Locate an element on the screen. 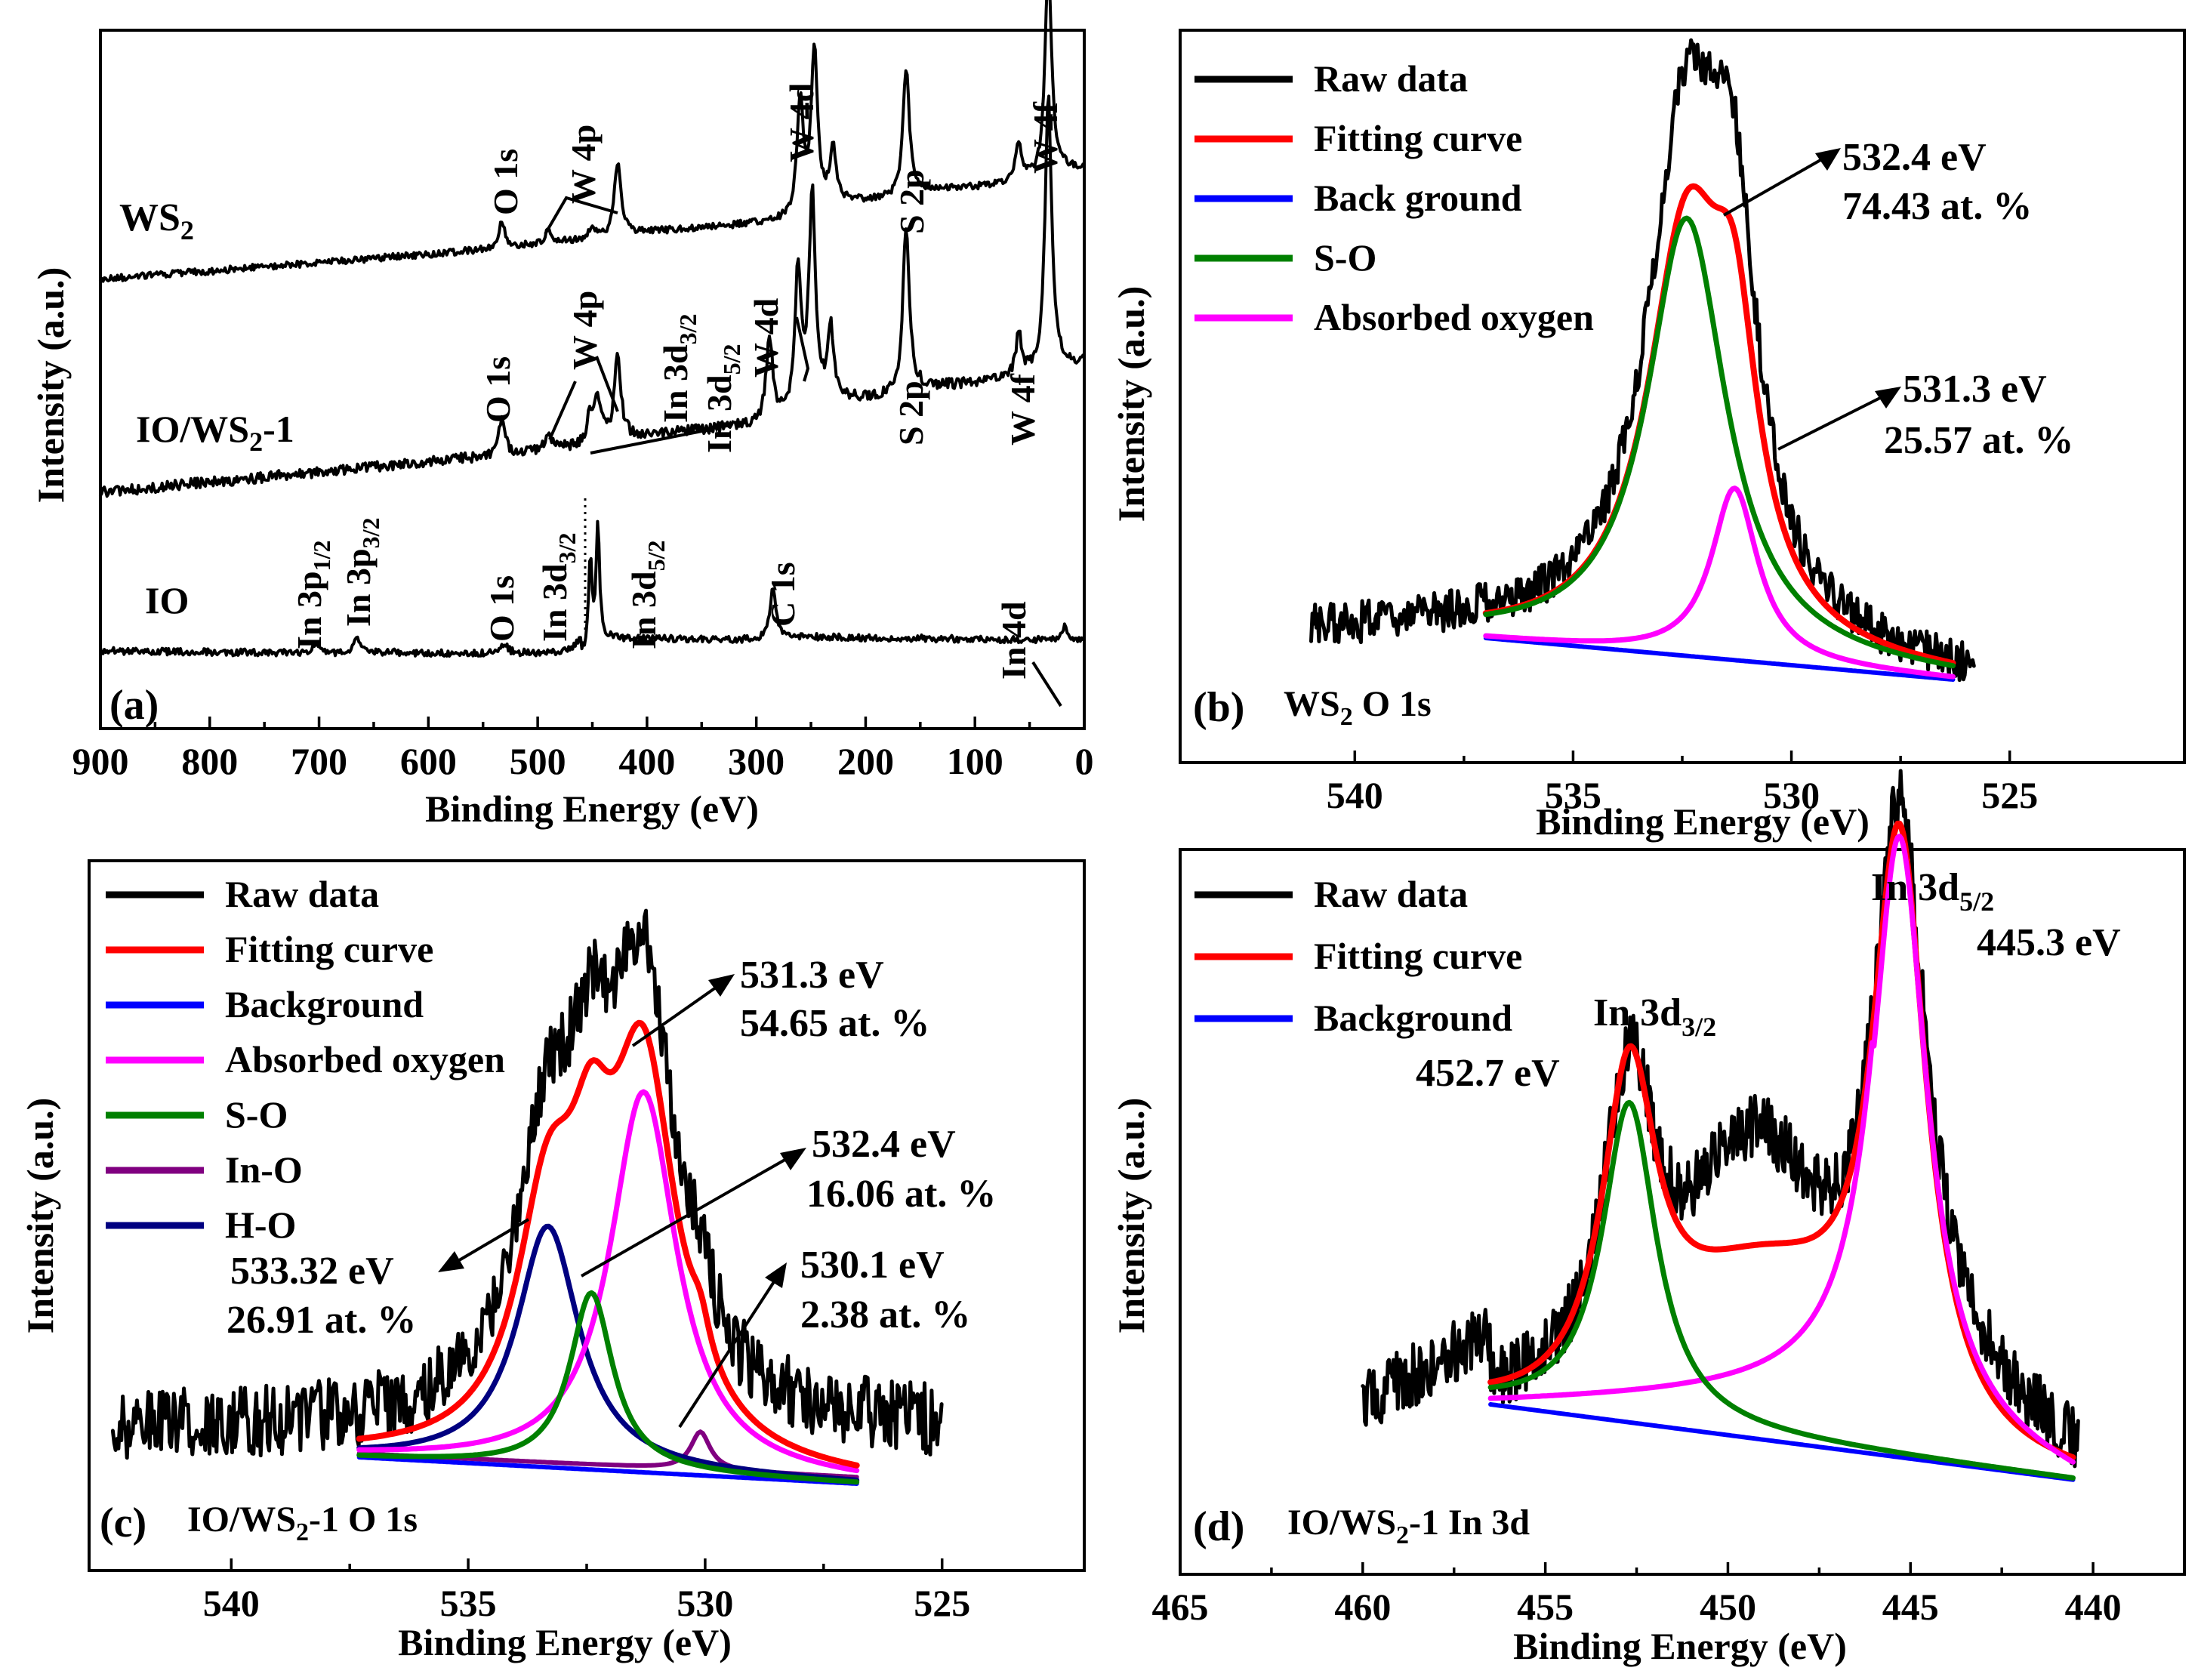 Image resolution: width=2204 pixels, height=1680 pixels. in3d52-component-line is located at coordinates (1782, 1149).